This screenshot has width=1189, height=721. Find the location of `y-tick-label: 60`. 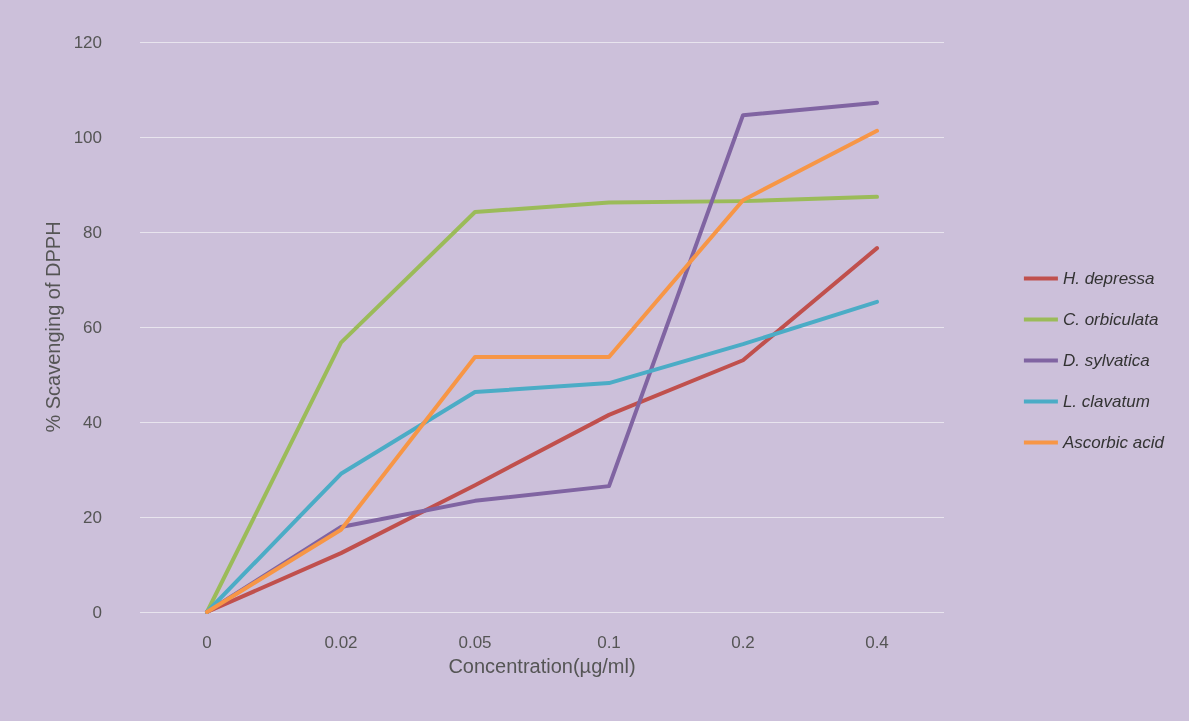

y-tick-label: 60 is located at coordinates (92, 327).